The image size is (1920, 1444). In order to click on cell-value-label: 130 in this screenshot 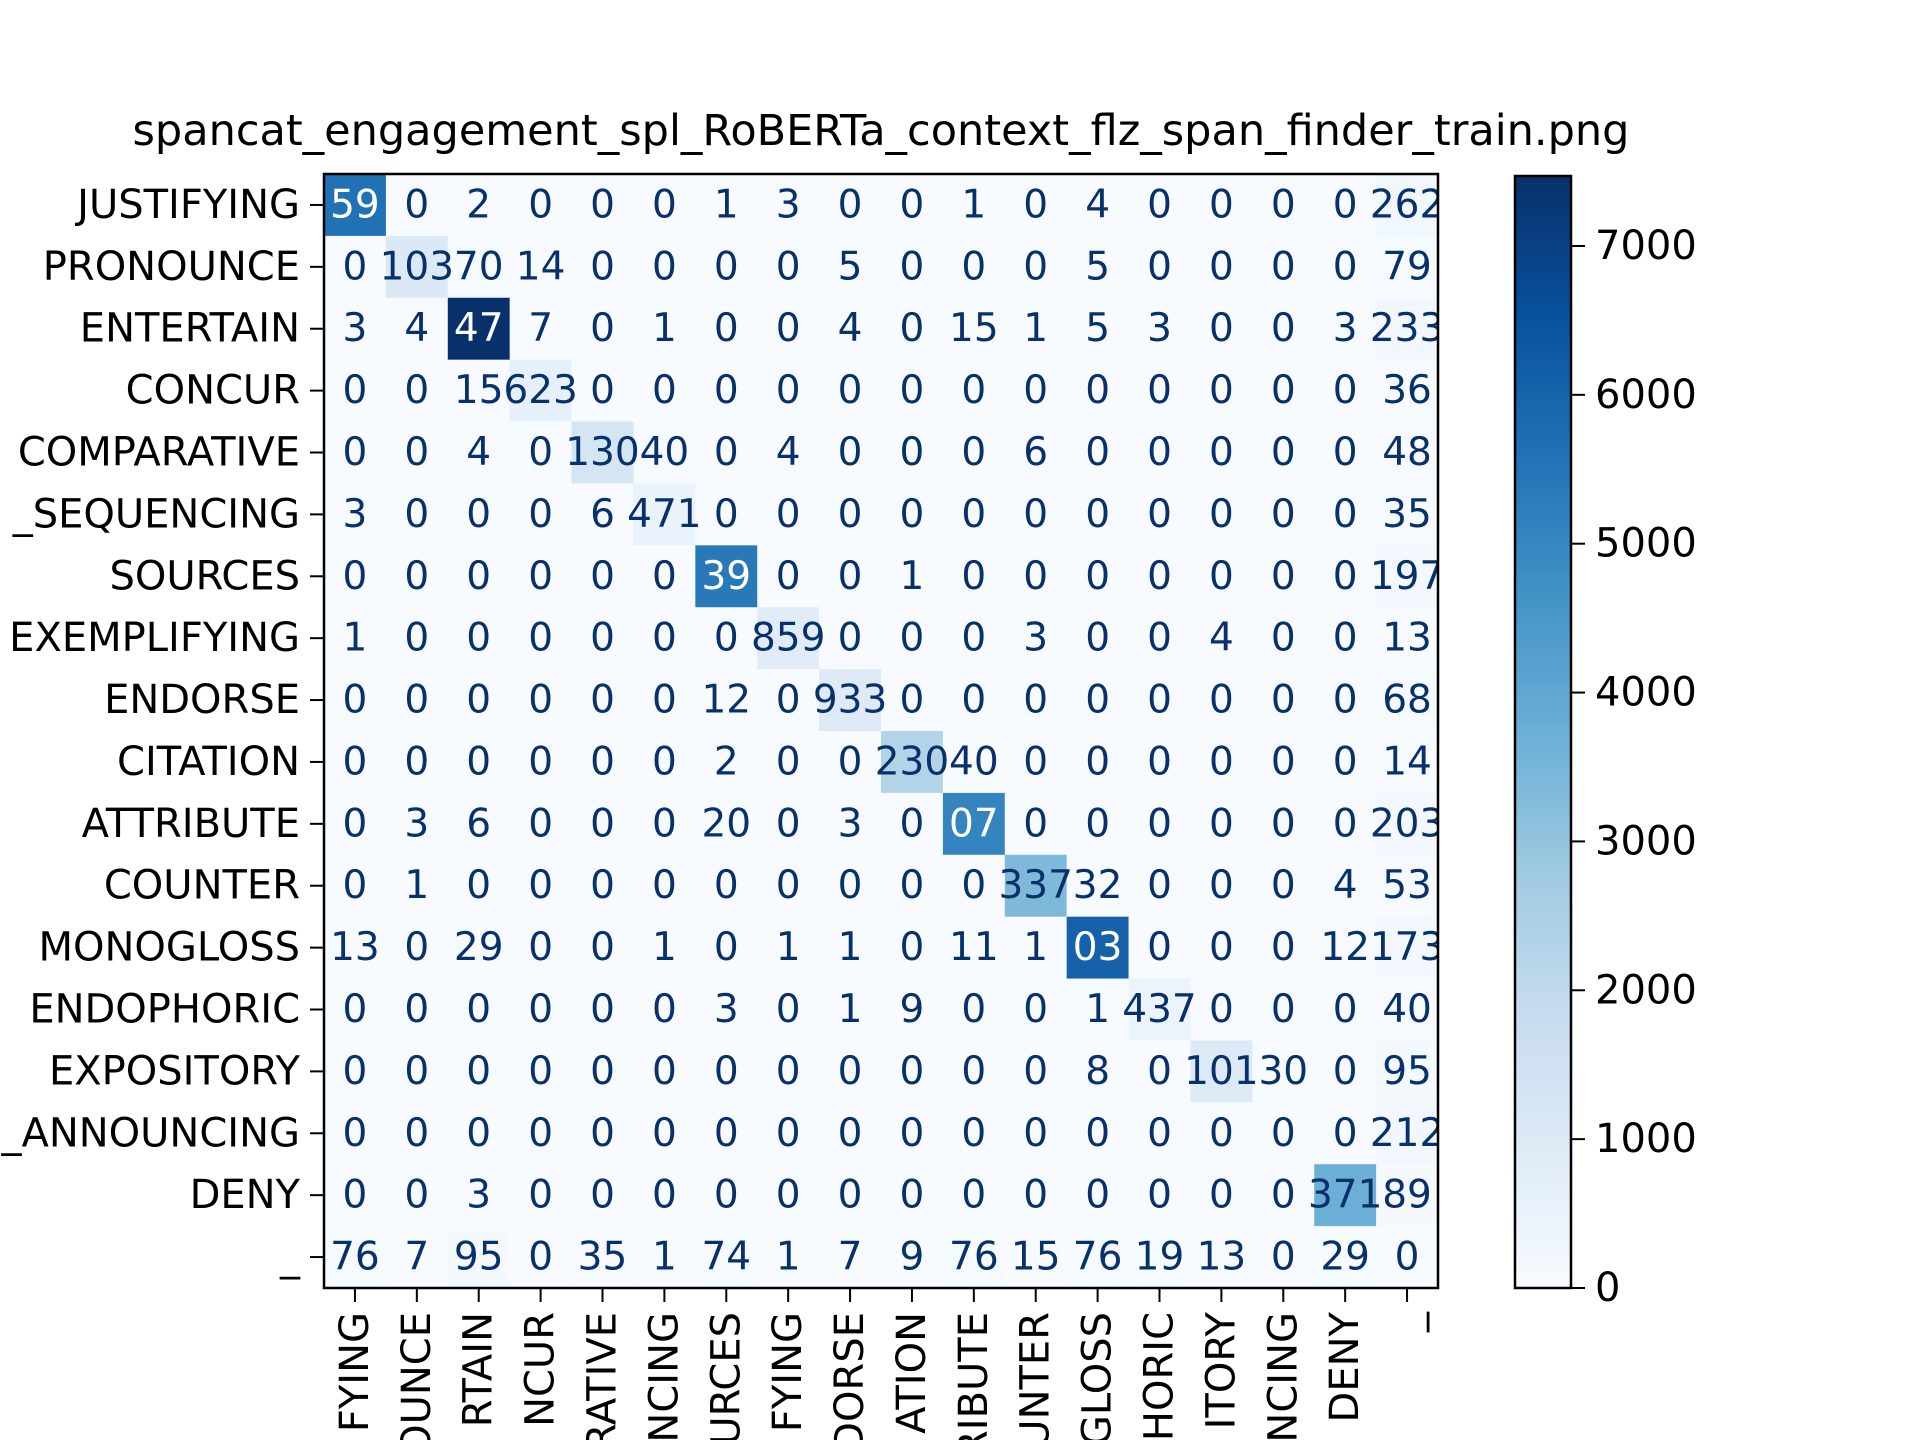, I will do `click(602, 452)`.